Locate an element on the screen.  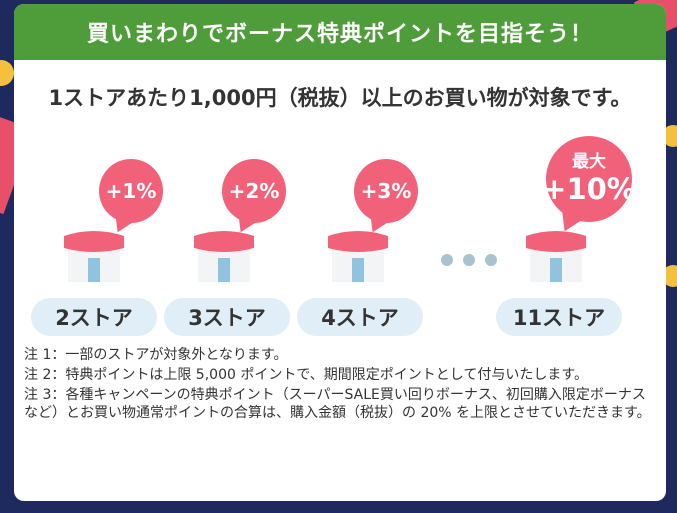
bonus-value: +3% is located at coordinates (386, 191).